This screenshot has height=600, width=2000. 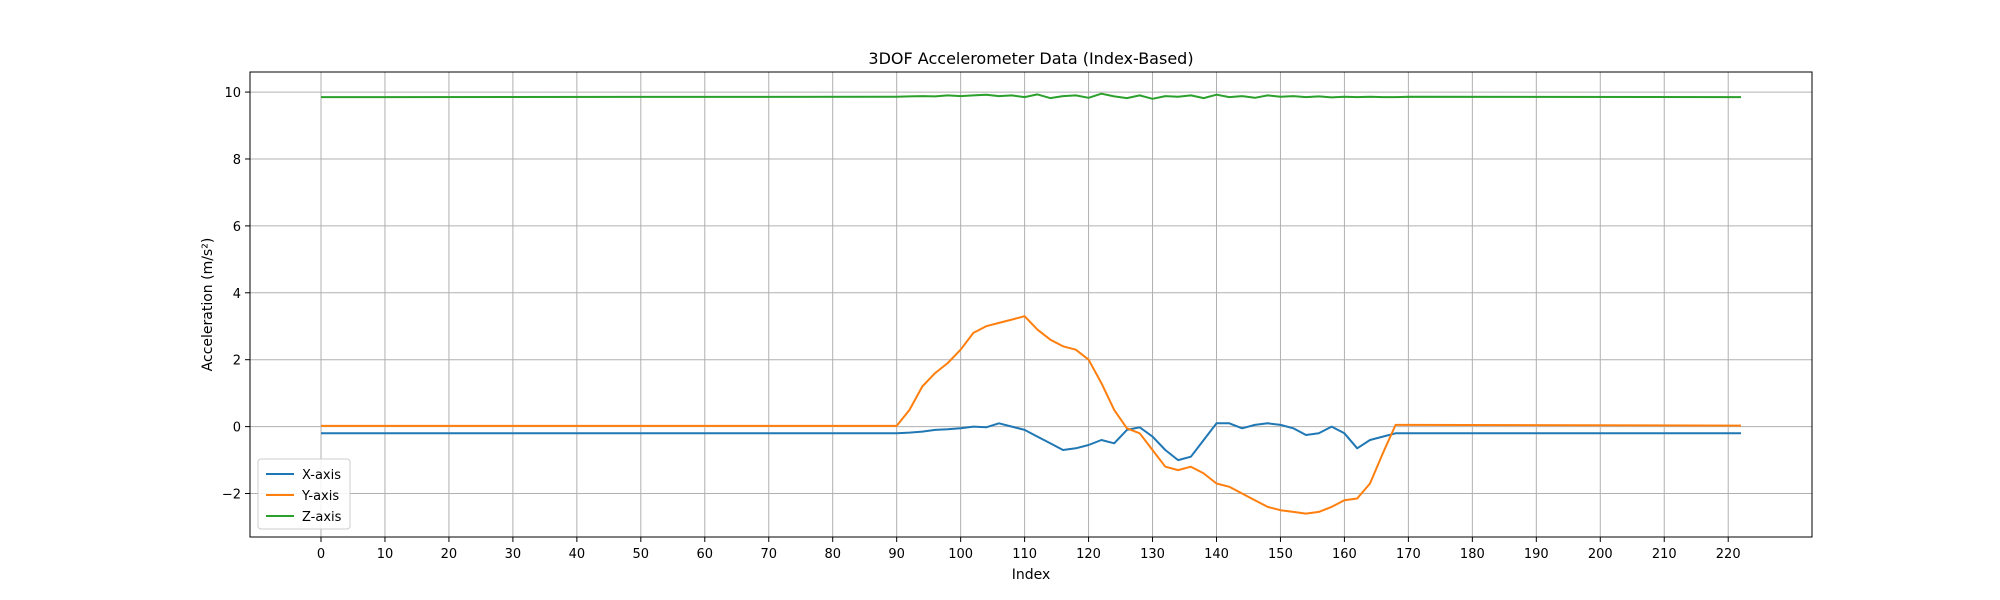 I want to click on x-axis-label: Index, so click(x=1031, y=575).